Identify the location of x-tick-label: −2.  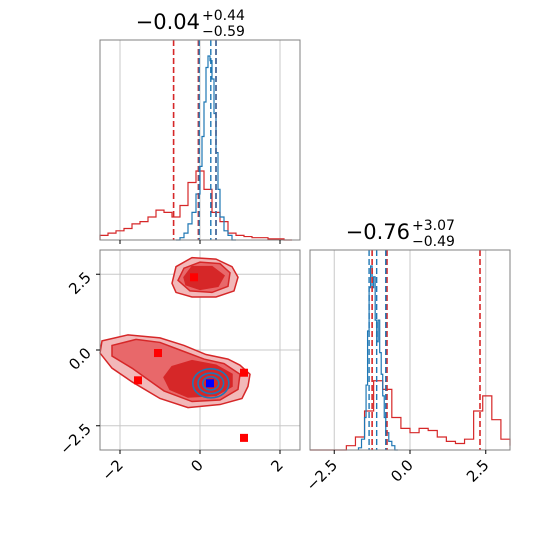
(112, 470).